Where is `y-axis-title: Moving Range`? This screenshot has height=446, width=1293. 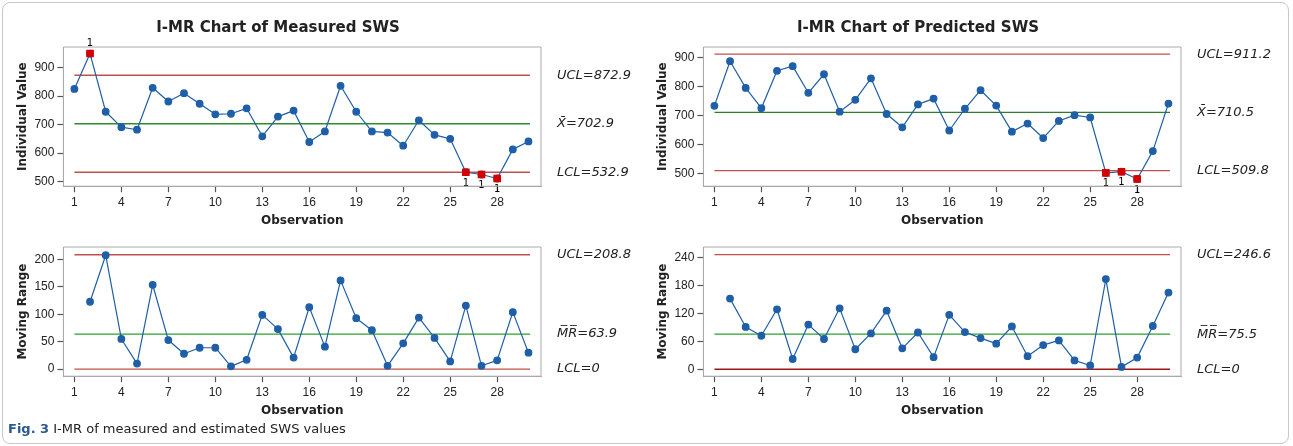
y-axis-title: Moving Range is located at coordinates (22, 311).